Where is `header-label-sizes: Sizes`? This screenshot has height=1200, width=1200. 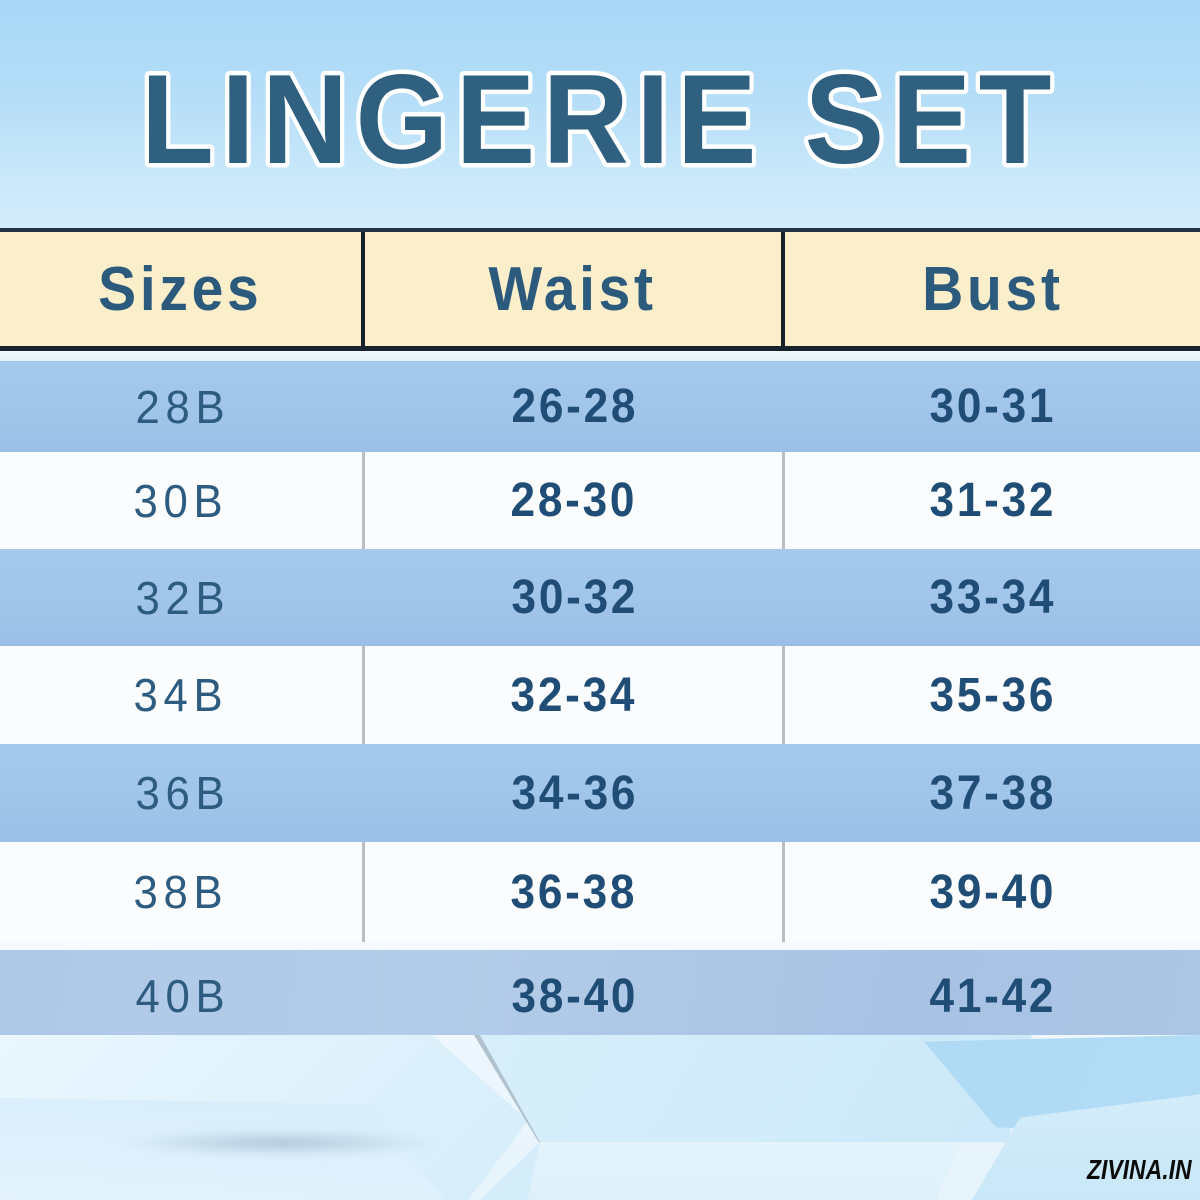 header-label-sizes: Sizes is located at coordinates (180, 289).